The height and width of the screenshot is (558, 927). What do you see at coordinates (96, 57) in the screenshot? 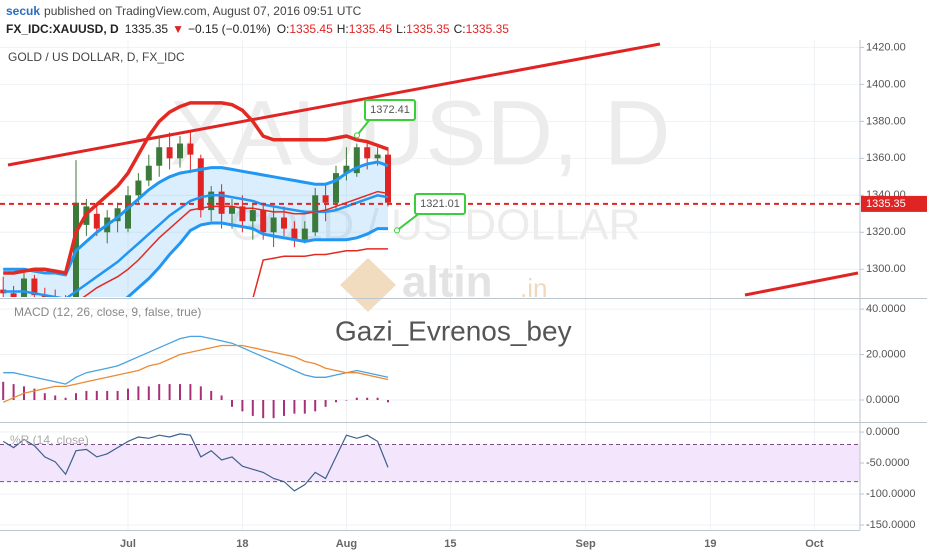
I see `pane-title: GOLD / US DOLLAR, D, FX_IDC` at bounding box center [96, 57].